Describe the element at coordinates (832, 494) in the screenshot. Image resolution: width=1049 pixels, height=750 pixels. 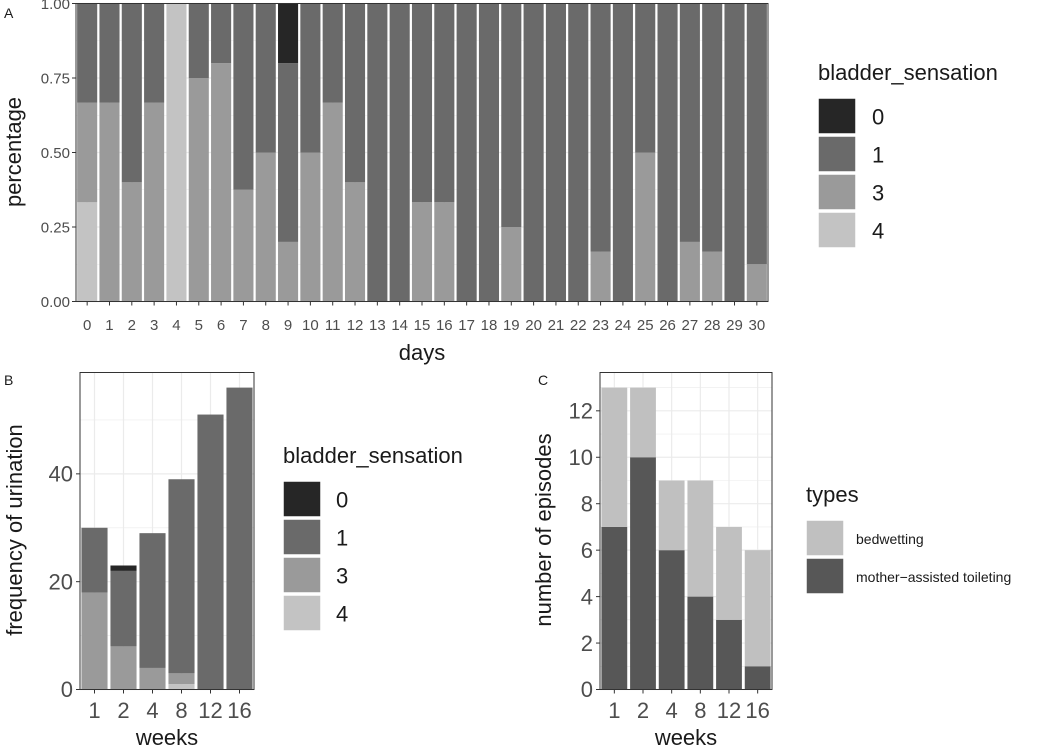
I see `panel-c-legend-title: types` at that location.